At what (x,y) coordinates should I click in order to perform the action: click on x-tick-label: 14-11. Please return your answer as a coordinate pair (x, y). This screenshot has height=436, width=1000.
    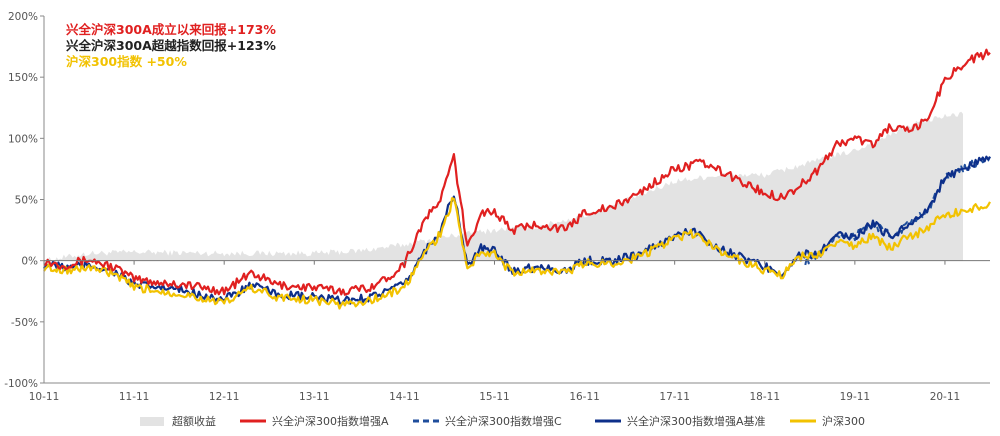
    Looking at the image, I should click on (404, 397).